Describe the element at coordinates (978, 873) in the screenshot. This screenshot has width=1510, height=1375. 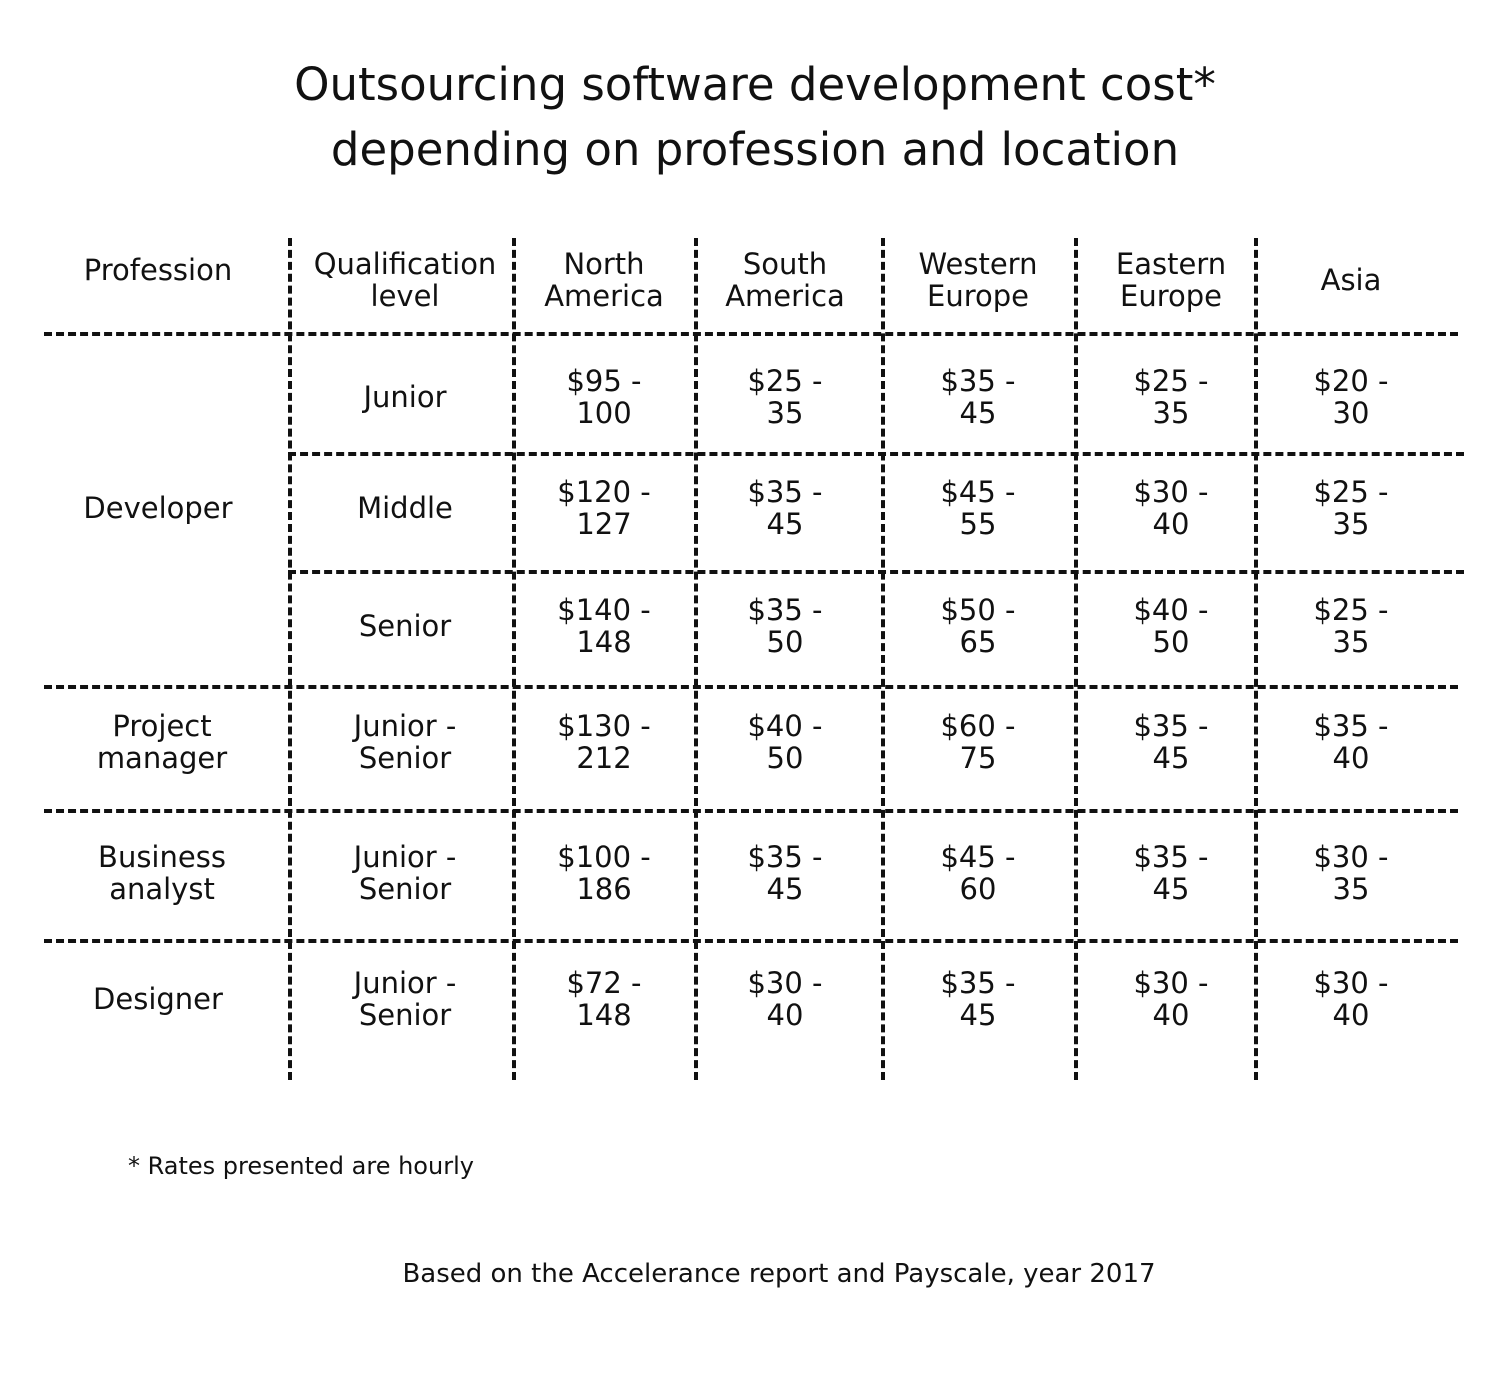
I see `rate-cell: $45 -60` at that location.